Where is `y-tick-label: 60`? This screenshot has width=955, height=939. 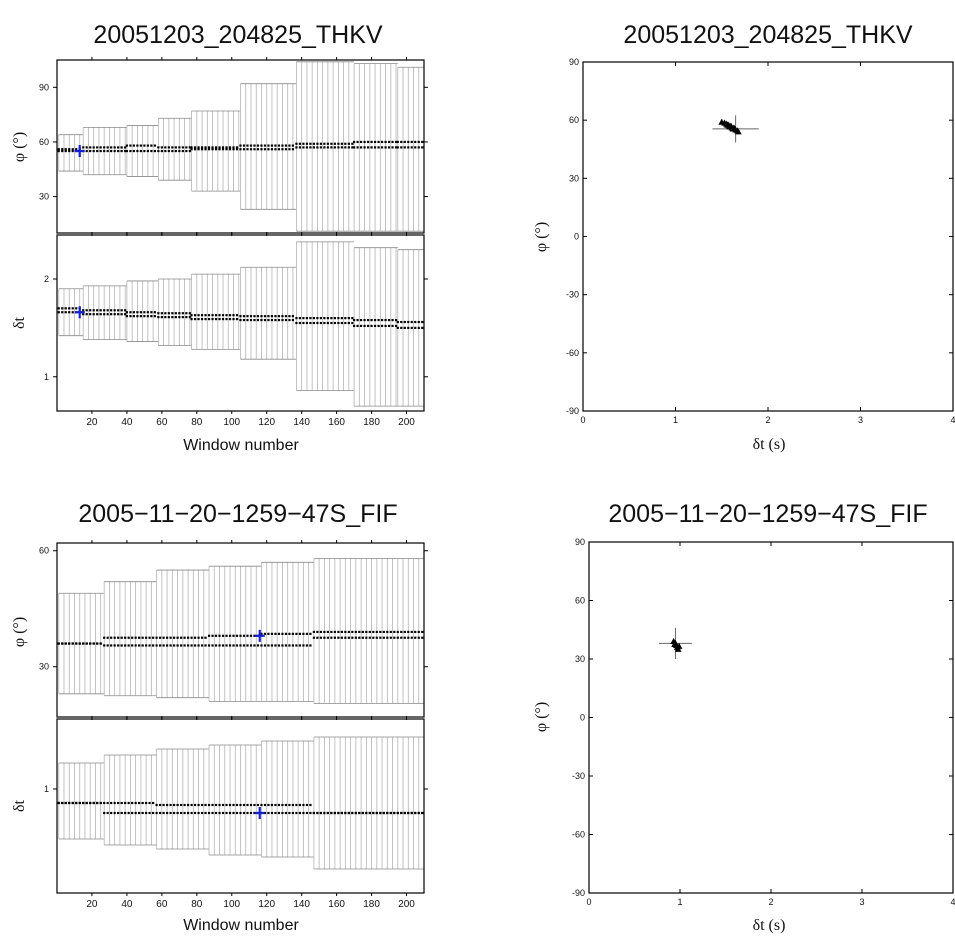
y-tick-label: 60 is located at coordinates (44, 142).